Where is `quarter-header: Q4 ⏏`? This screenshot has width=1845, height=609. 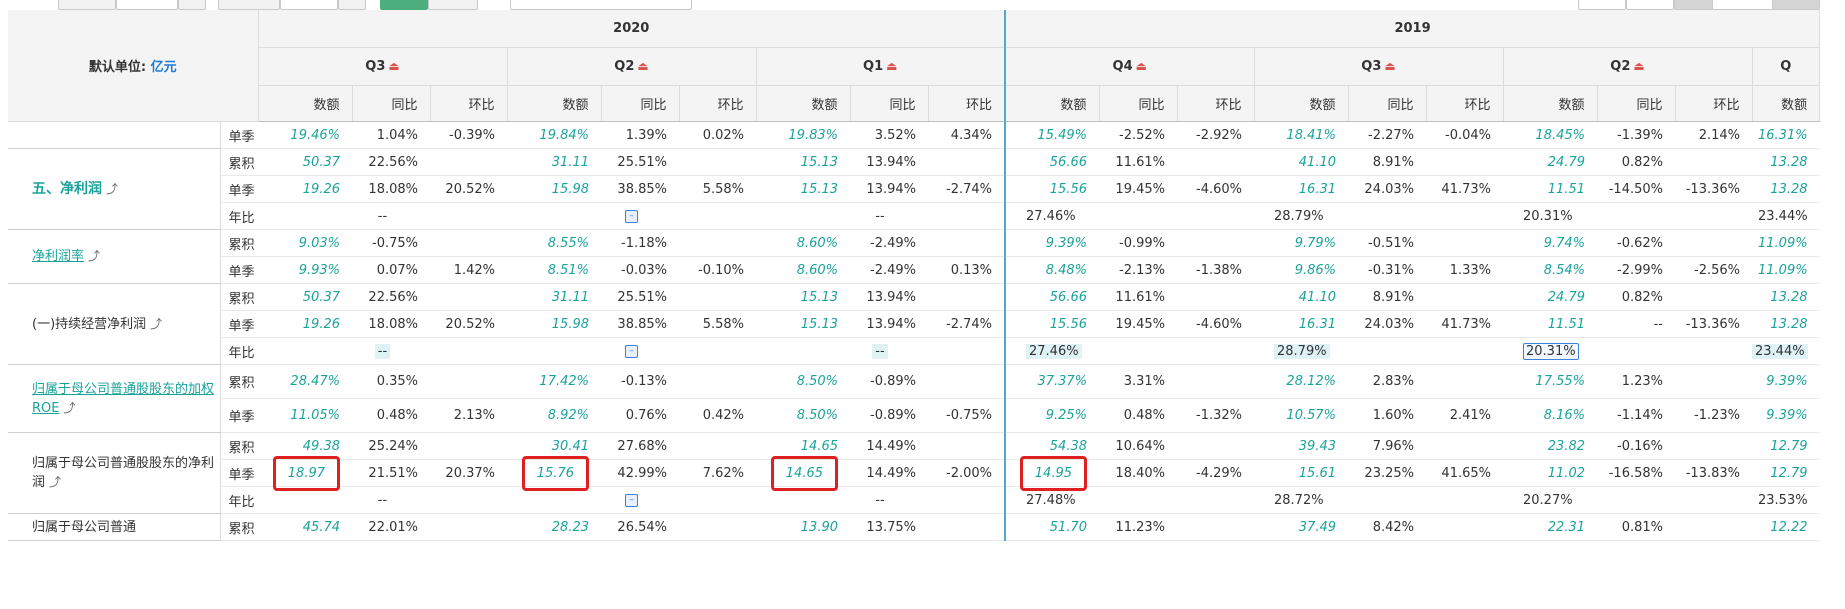 quarter-header: Q4 ⏏ is located at coordinates (1130, 66).